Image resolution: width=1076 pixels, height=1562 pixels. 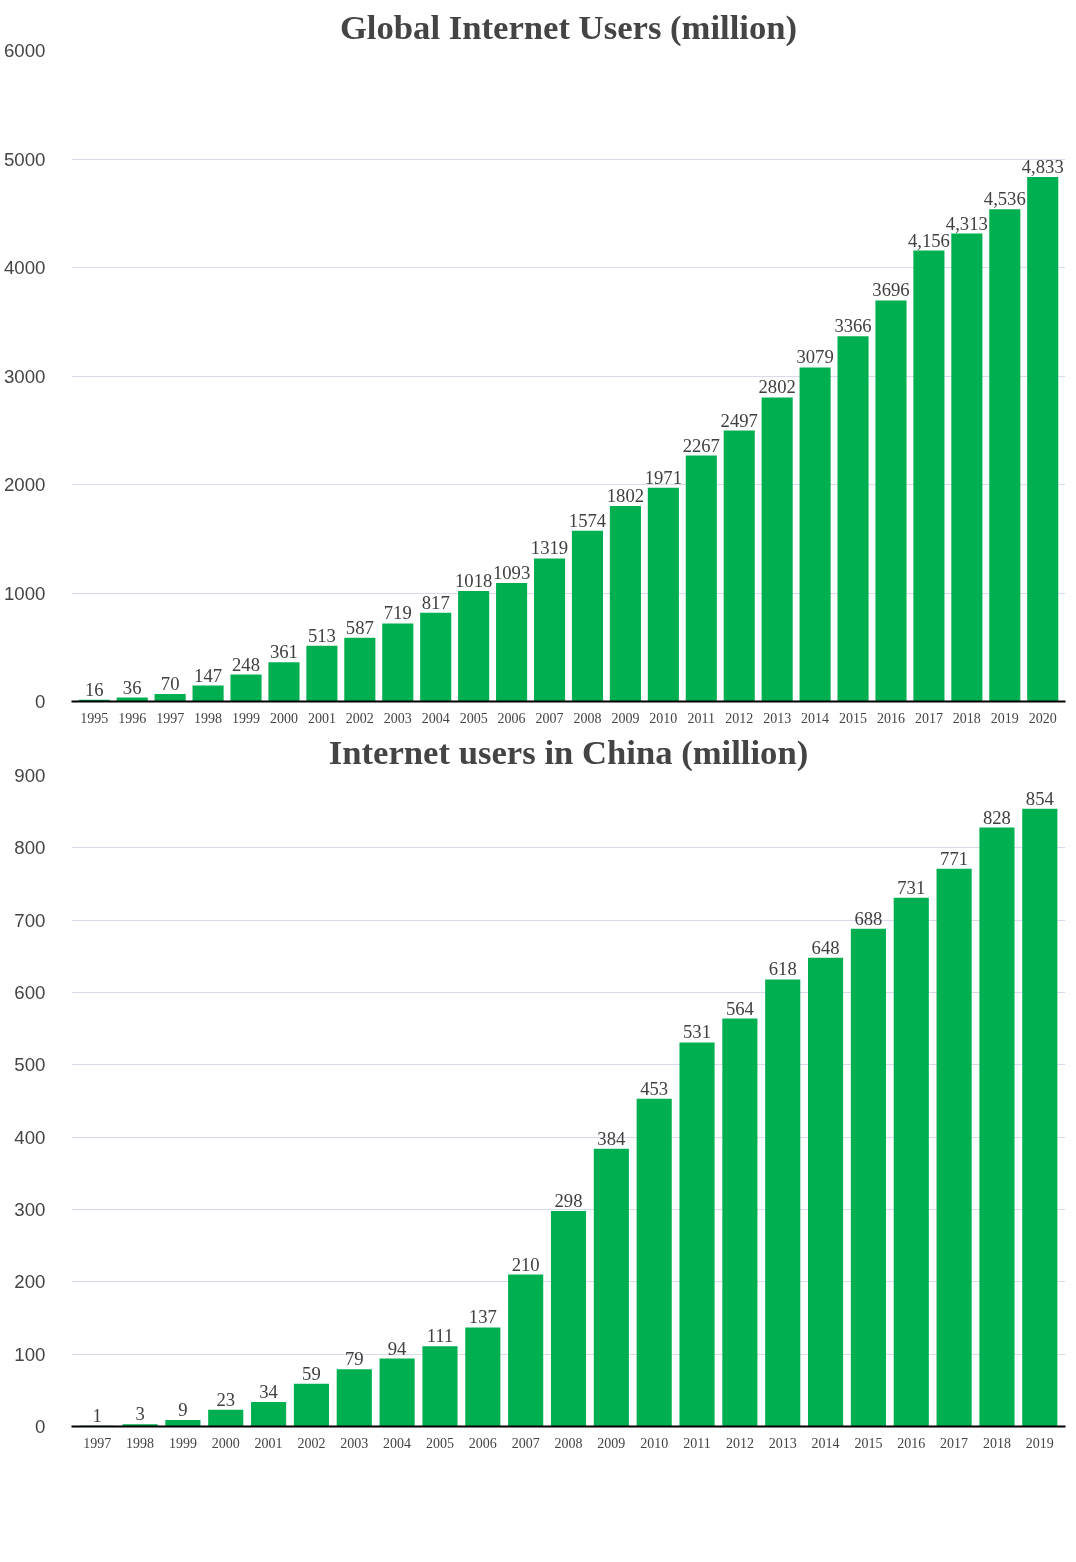 What do you see at coordinates (568, 1200) in the screenshot?
I see `data-label: 298` at bounding box center [568, 1200].